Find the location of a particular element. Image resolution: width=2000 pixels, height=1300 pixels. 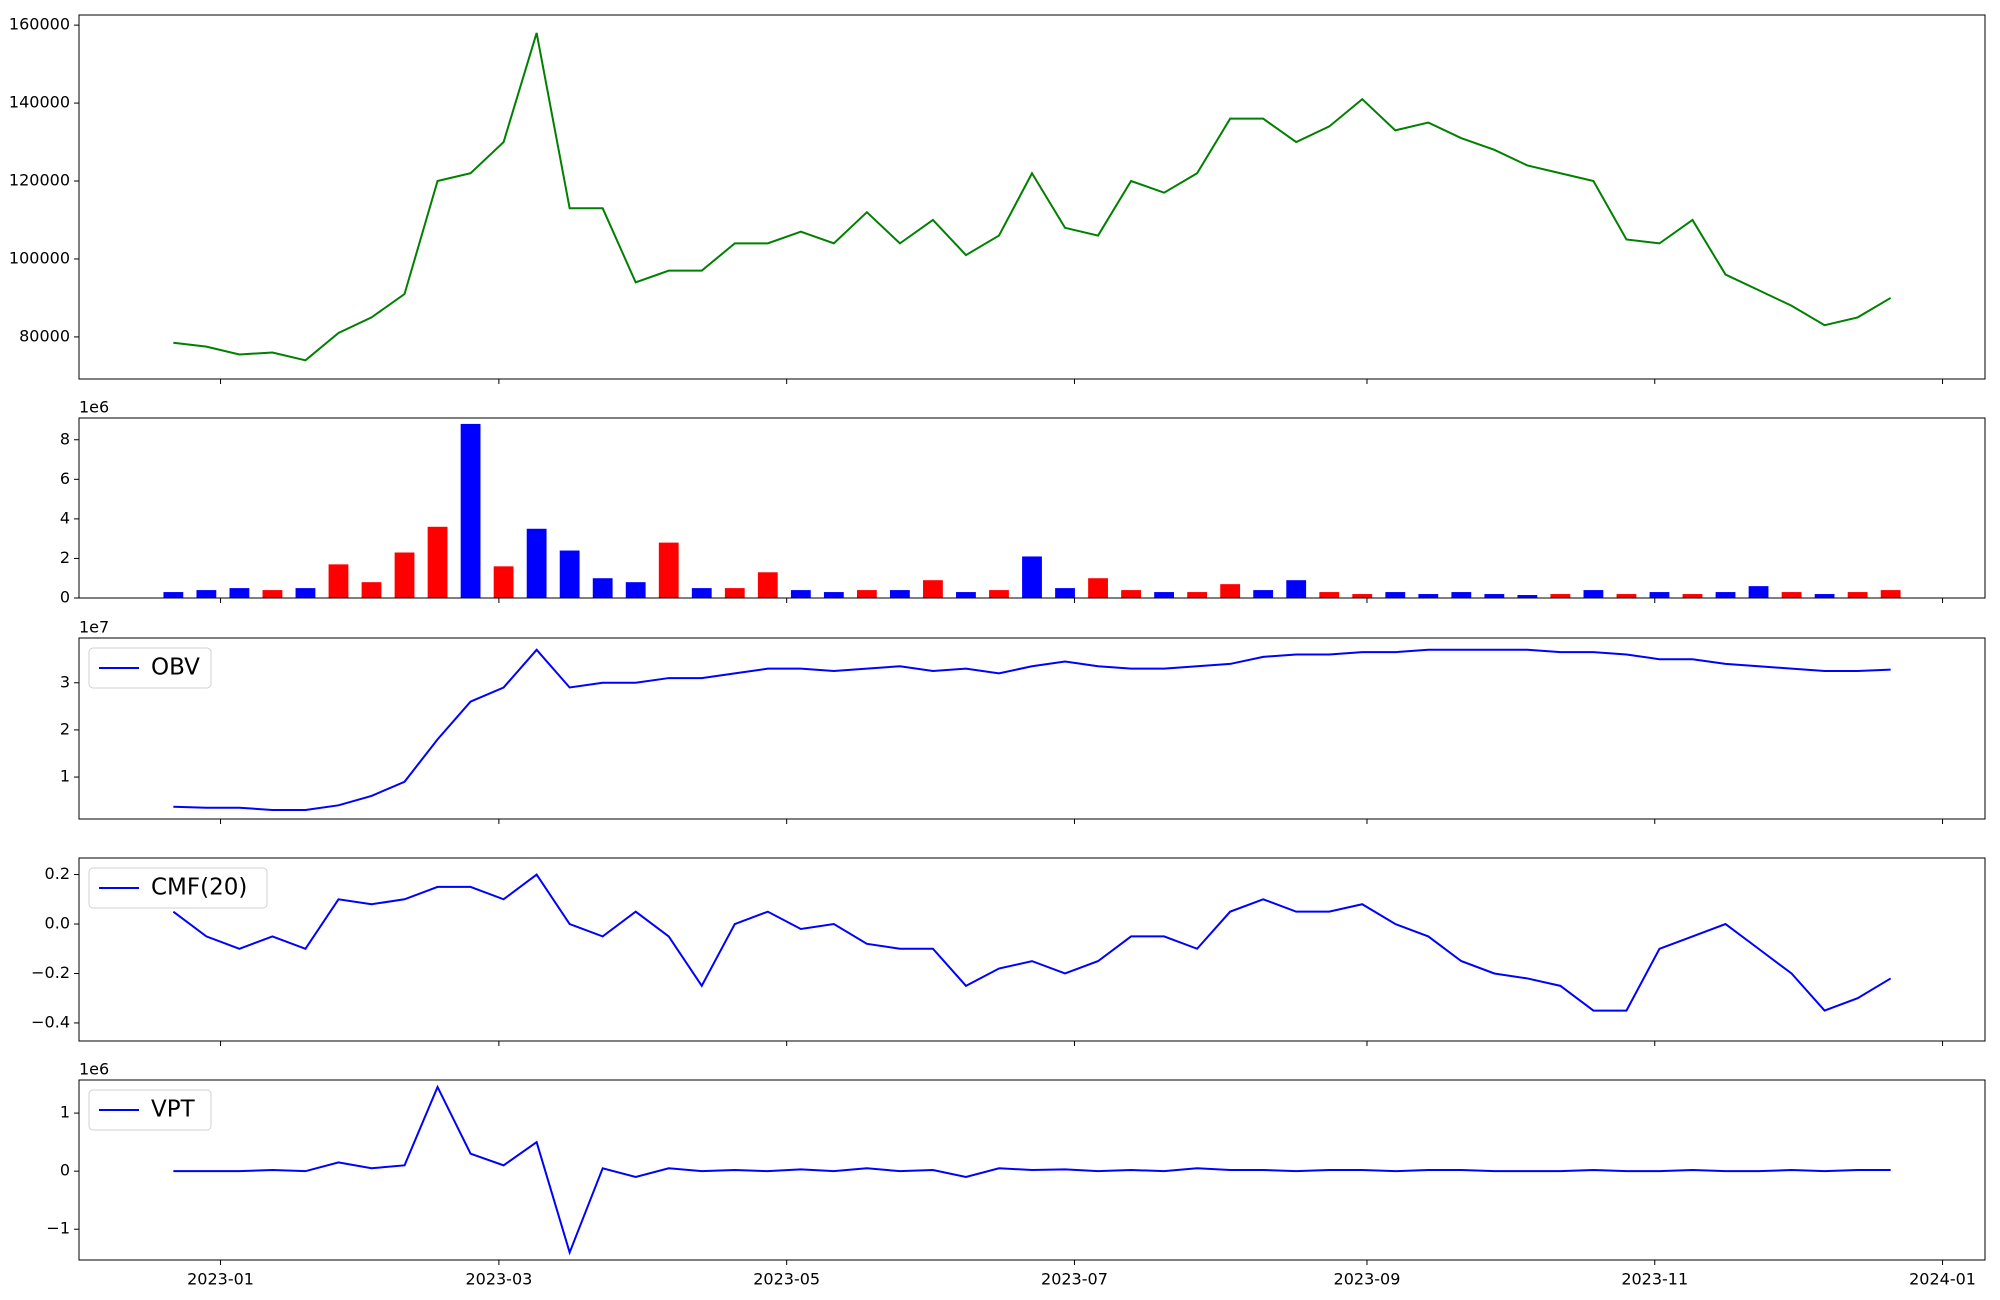

legend-label: VPT is located at coordinates (173, 1110).